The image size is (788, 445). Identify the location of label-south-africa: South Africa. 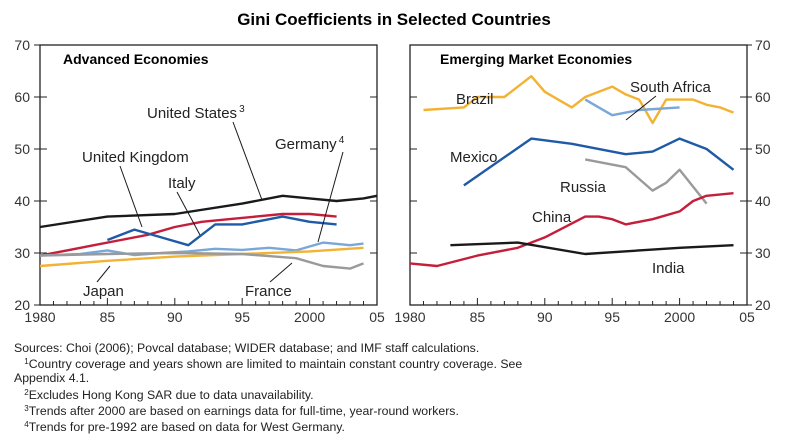
(671, 87).